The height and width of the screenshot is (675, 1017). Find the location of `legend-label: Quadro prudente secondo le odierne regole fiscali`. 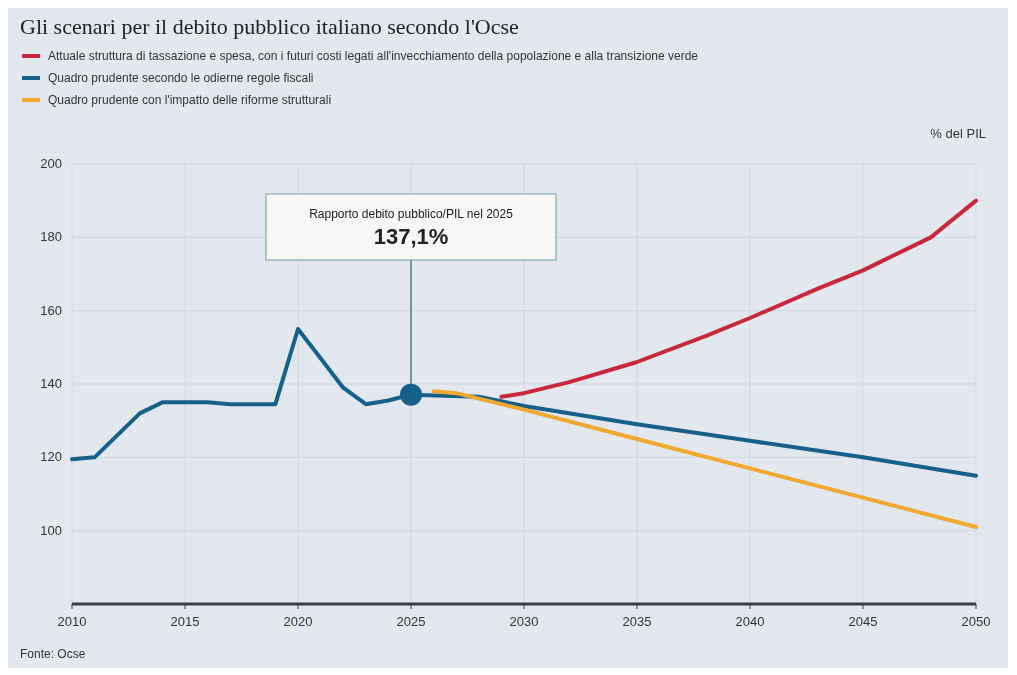

legend-label: Quadro prudente secondo le odierne regole fiscali is located at coordinates (181, 78).